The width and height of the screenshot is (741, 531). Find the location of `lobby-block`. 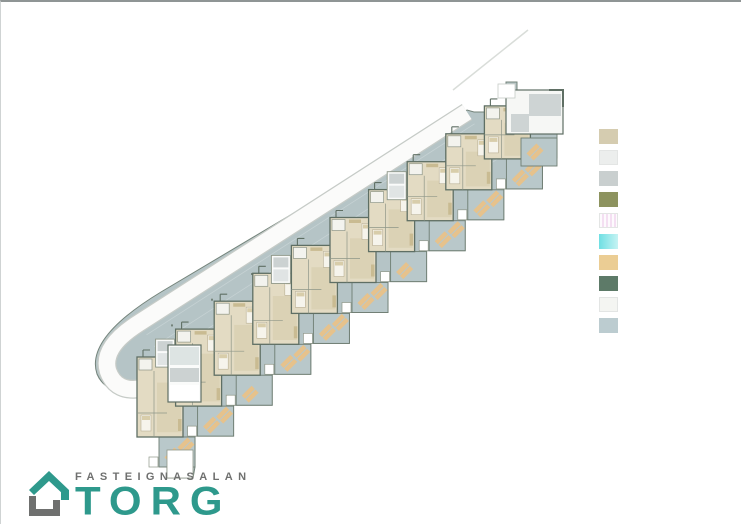

lobby-block is located at coordinates (184, 373).